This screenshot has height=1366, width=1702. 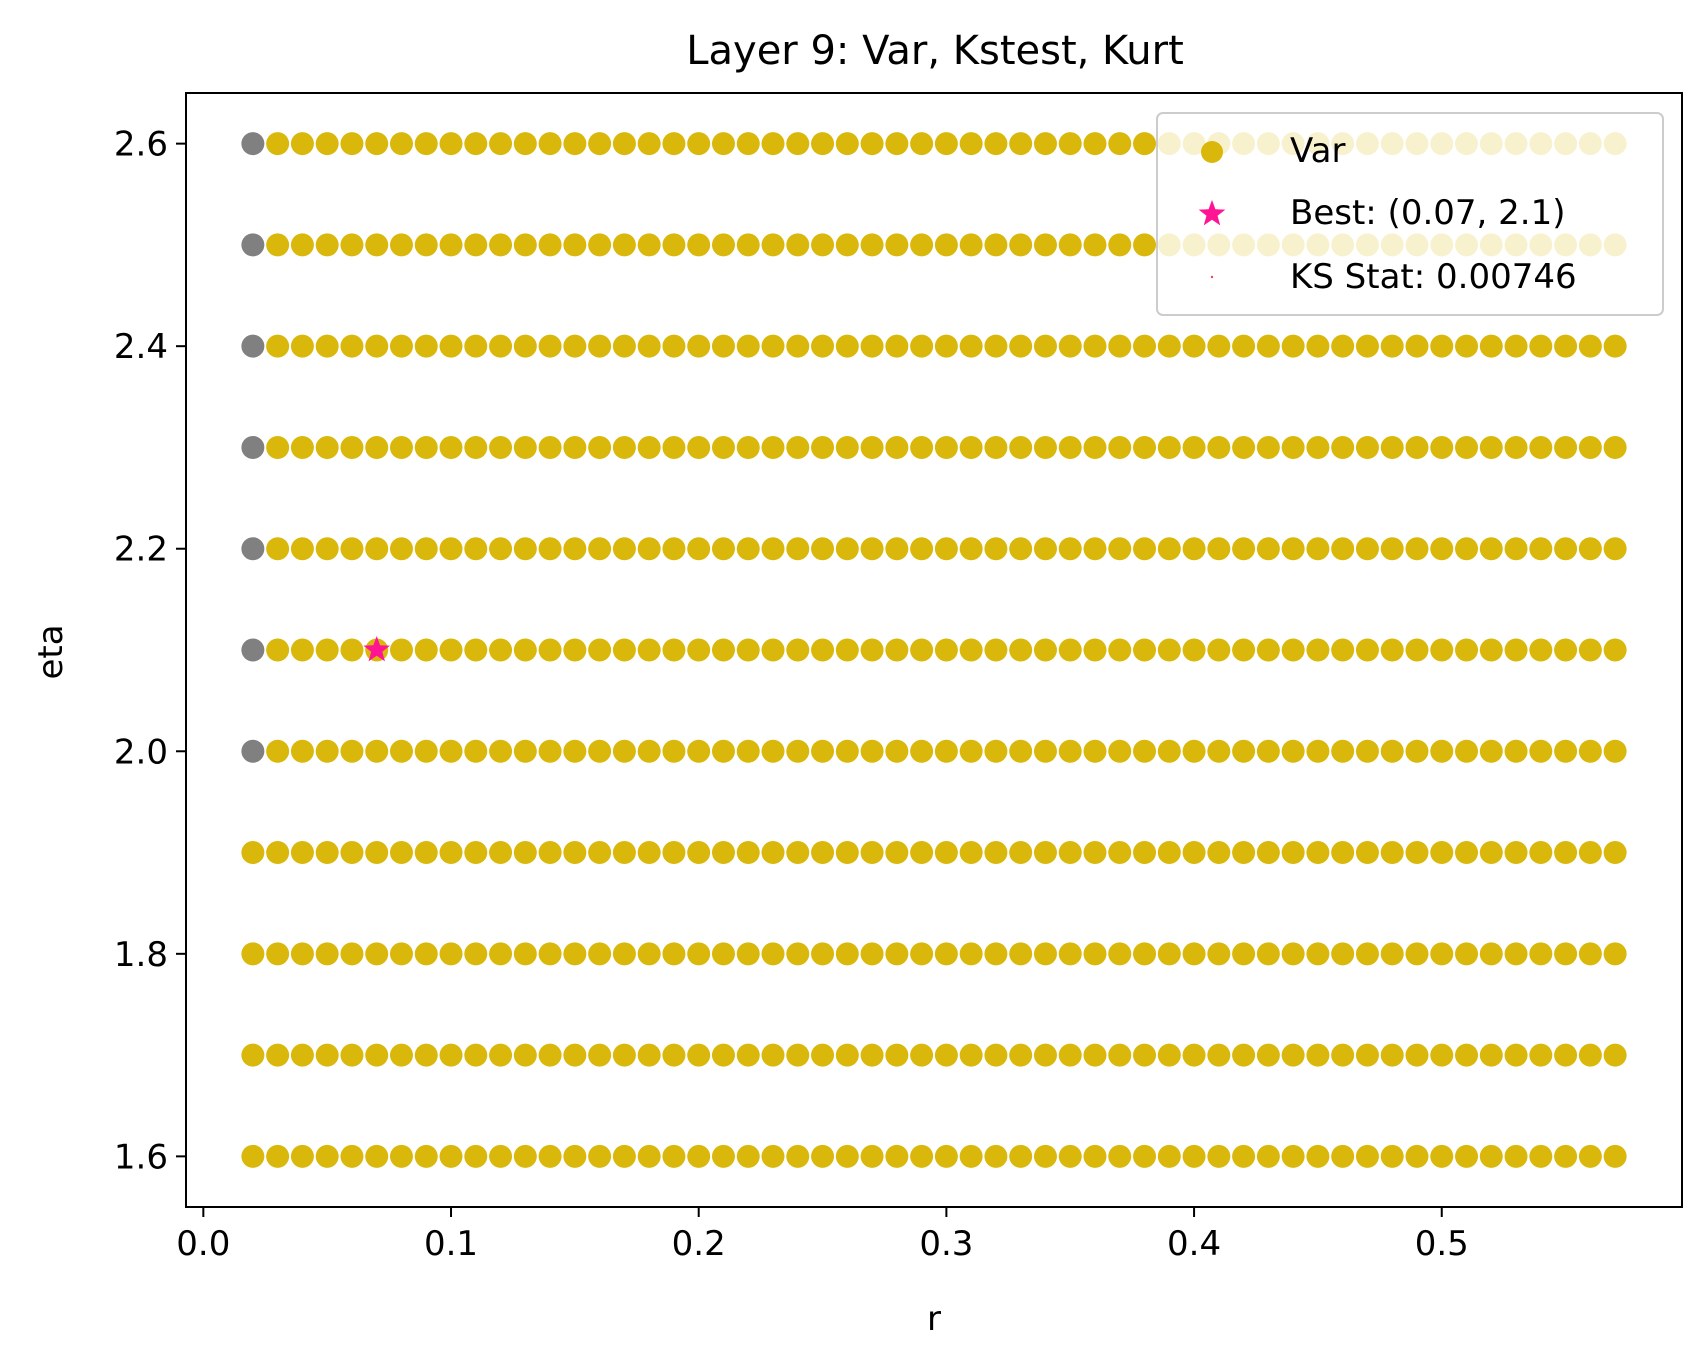 I want to click on data-point-gray, so click(x=253, y=346).